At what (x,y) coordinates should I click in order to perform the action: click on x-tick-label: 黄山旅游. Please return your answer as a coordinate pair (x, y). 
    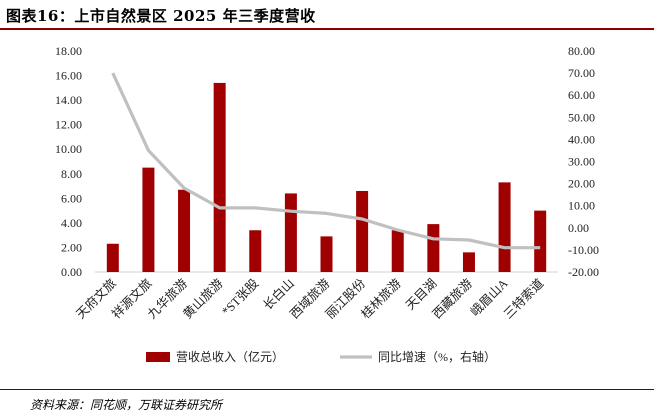
    Looking at the image, I should click on (204, 299).